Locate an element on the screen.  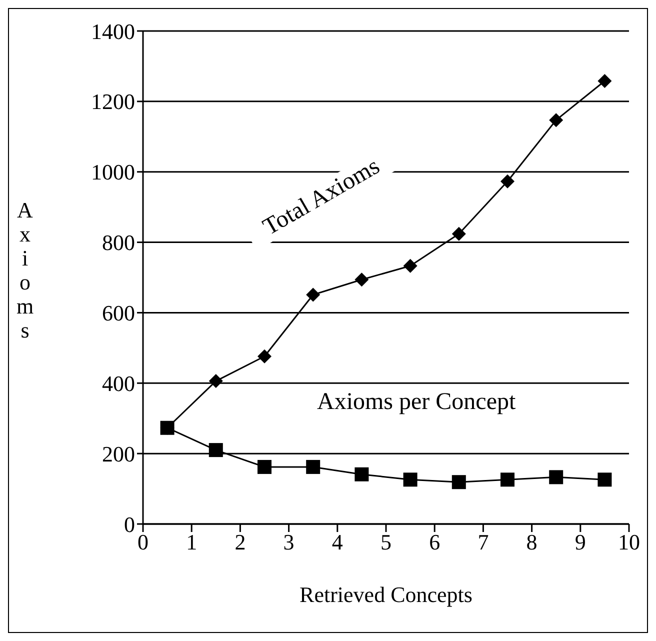
x-tick-label: 1 is located at coordinates (192, 542).